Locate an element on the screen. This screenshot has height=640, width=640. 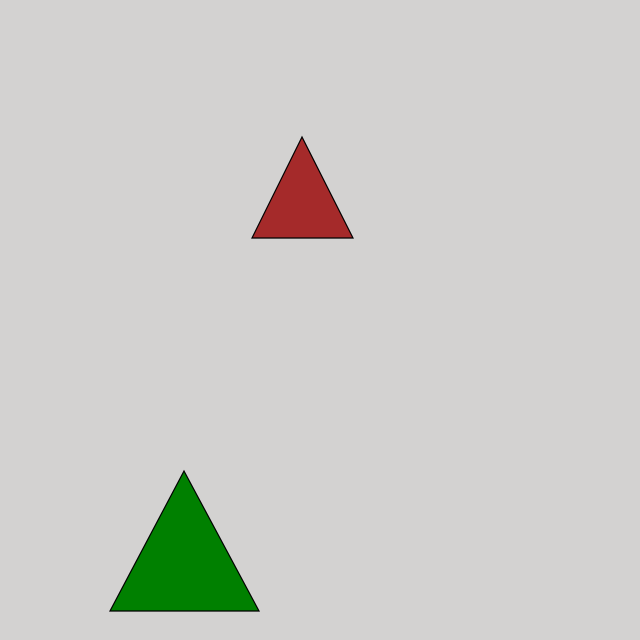
green-triangle is located at coordinates (185, 540).